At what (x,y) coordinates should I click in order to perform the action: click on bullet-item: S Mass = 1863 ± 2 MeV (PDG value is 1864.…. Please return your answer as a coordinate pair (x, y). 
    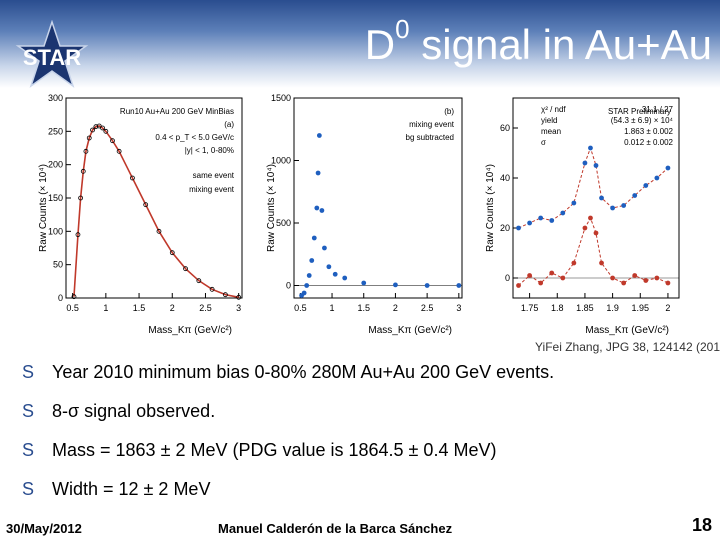
    Looking at the image, I should click on (259, 450).